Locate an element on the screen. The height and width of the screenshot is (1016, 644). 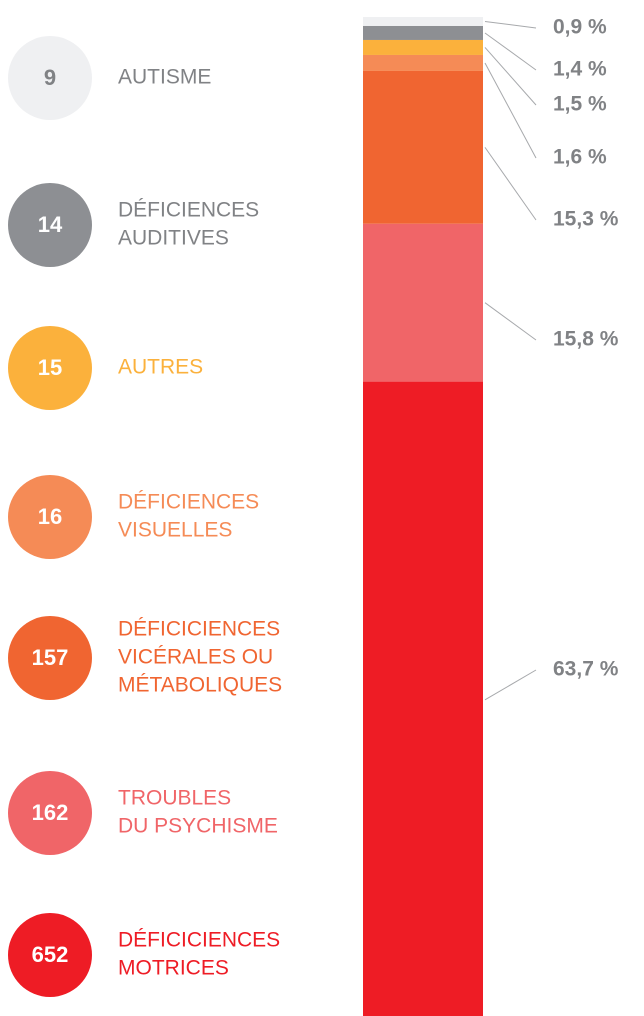
value-label: 1,5 % is located at coordinates (580, 104).